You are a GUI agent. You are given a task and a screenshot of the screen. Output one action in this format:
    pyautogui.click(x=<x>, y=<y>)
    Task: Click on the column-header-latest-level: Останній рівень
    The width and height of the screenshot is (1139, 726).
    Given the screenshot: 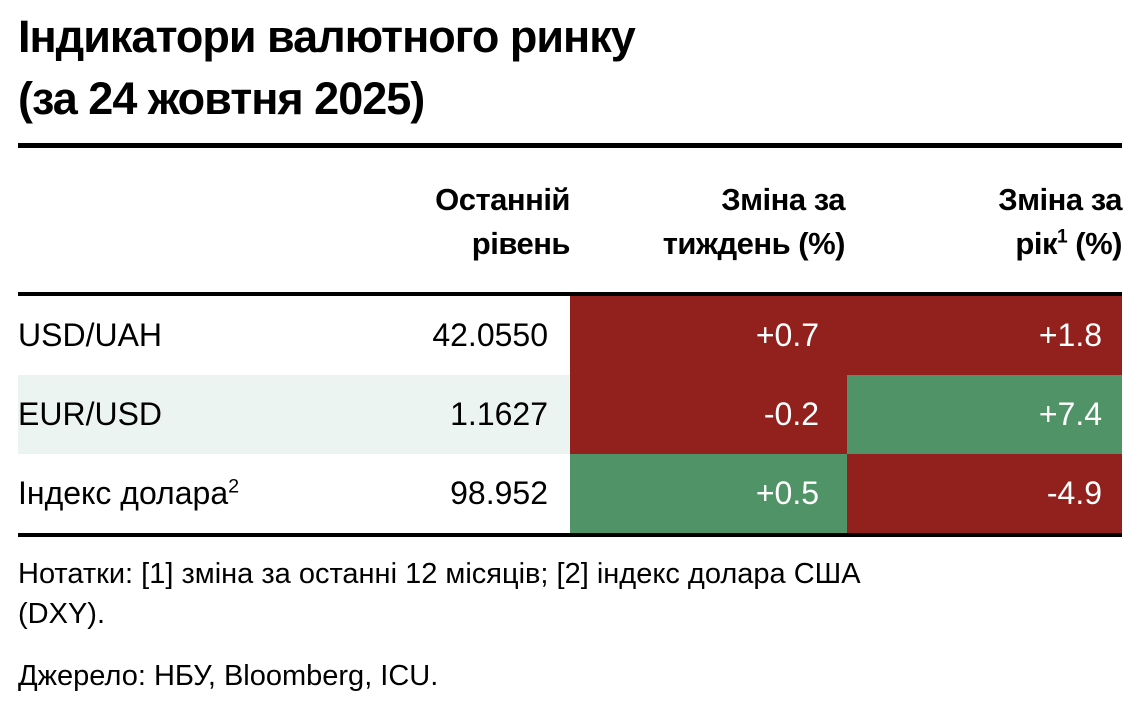 What is the action you would take?
    pyautogui.click(x=470, y=222)
    